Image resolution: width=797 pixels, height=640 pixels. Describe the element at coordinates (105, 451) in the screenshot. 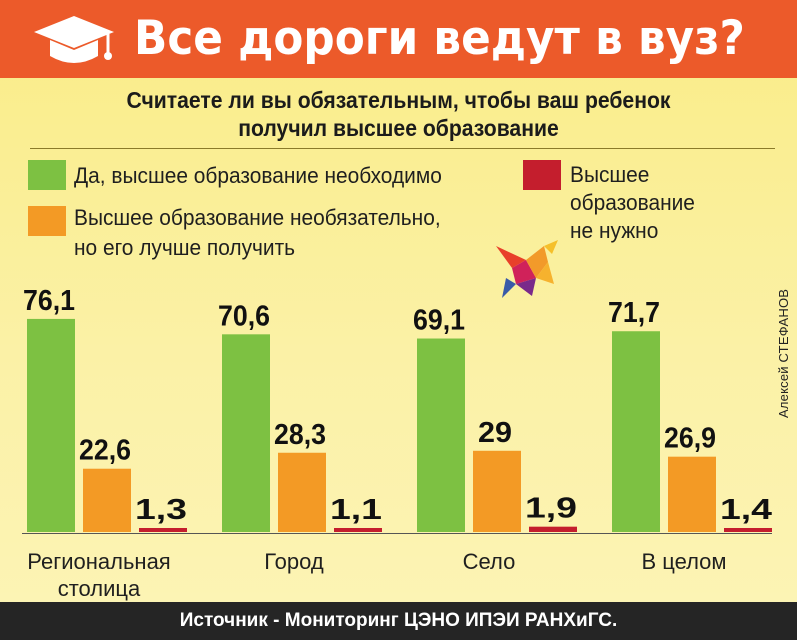

I see `data-label: 22,6` at that location.